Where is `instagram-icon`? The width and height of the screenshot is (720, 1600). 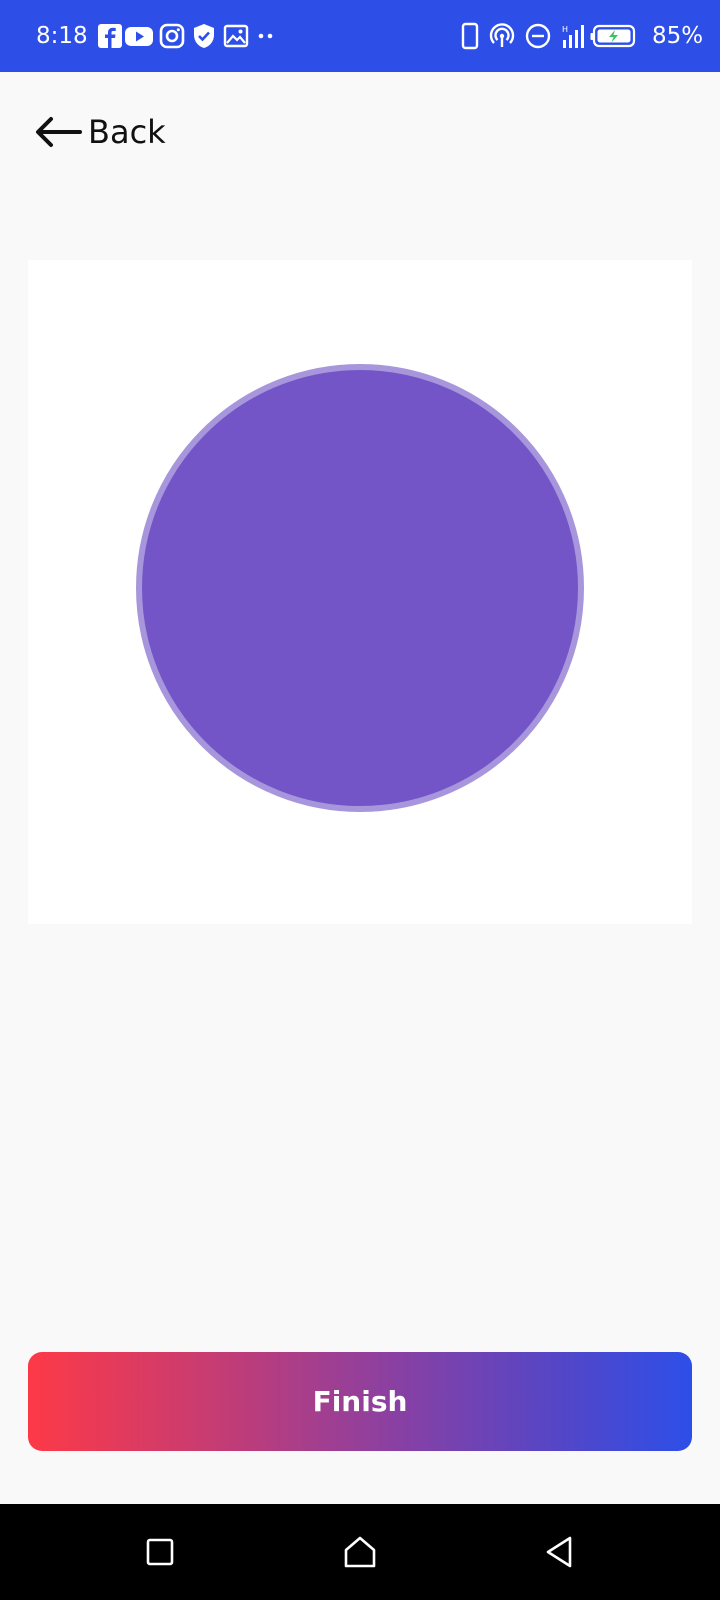
instagram-icon is located at coordinates (172, 36).